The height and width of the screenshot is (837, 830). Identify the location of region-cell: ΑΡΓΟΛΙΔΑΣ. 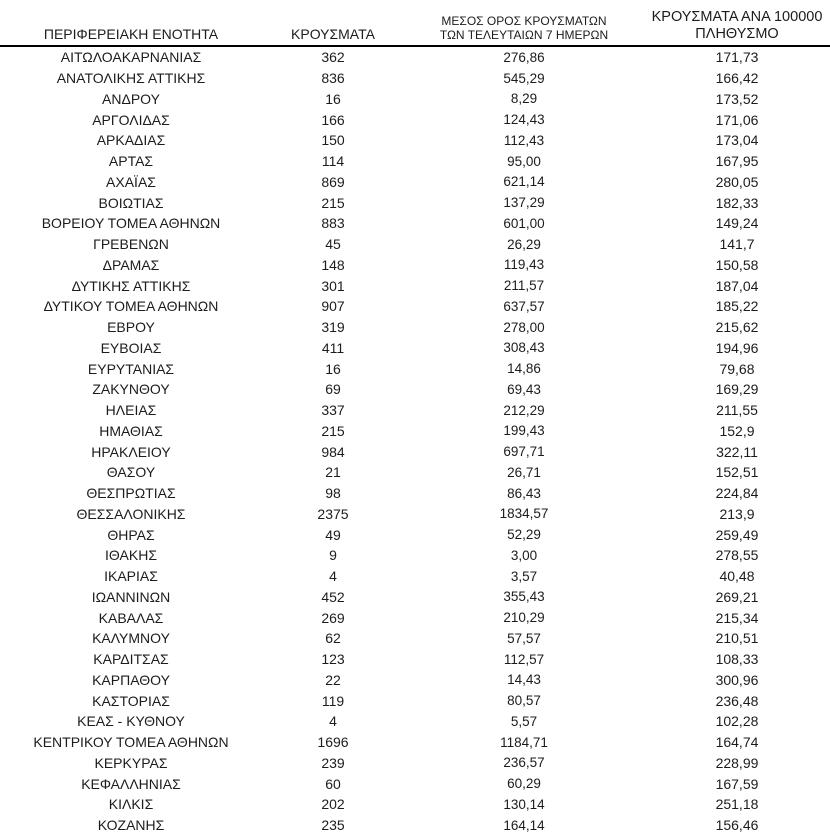
(131, 119).